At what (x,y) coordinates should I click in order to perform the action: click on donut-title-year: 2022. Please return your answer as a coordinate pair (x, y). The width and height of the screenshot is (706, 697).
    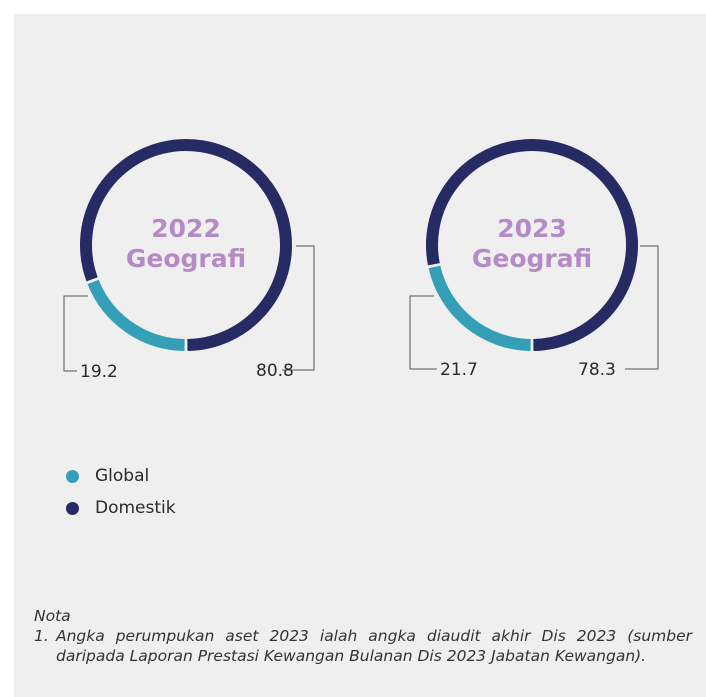
    Looking at the image, I should click on (186, 228).